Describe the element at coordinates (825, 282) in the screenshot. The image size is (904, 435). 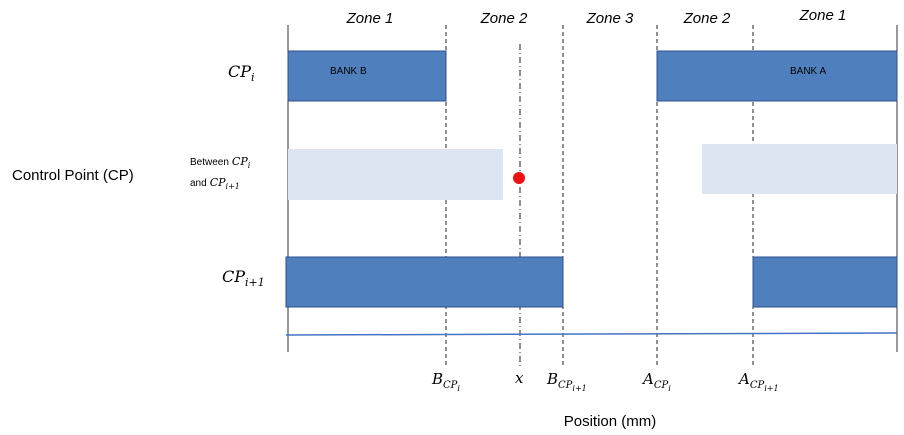
I see `bar-cp-next-right` at that location.